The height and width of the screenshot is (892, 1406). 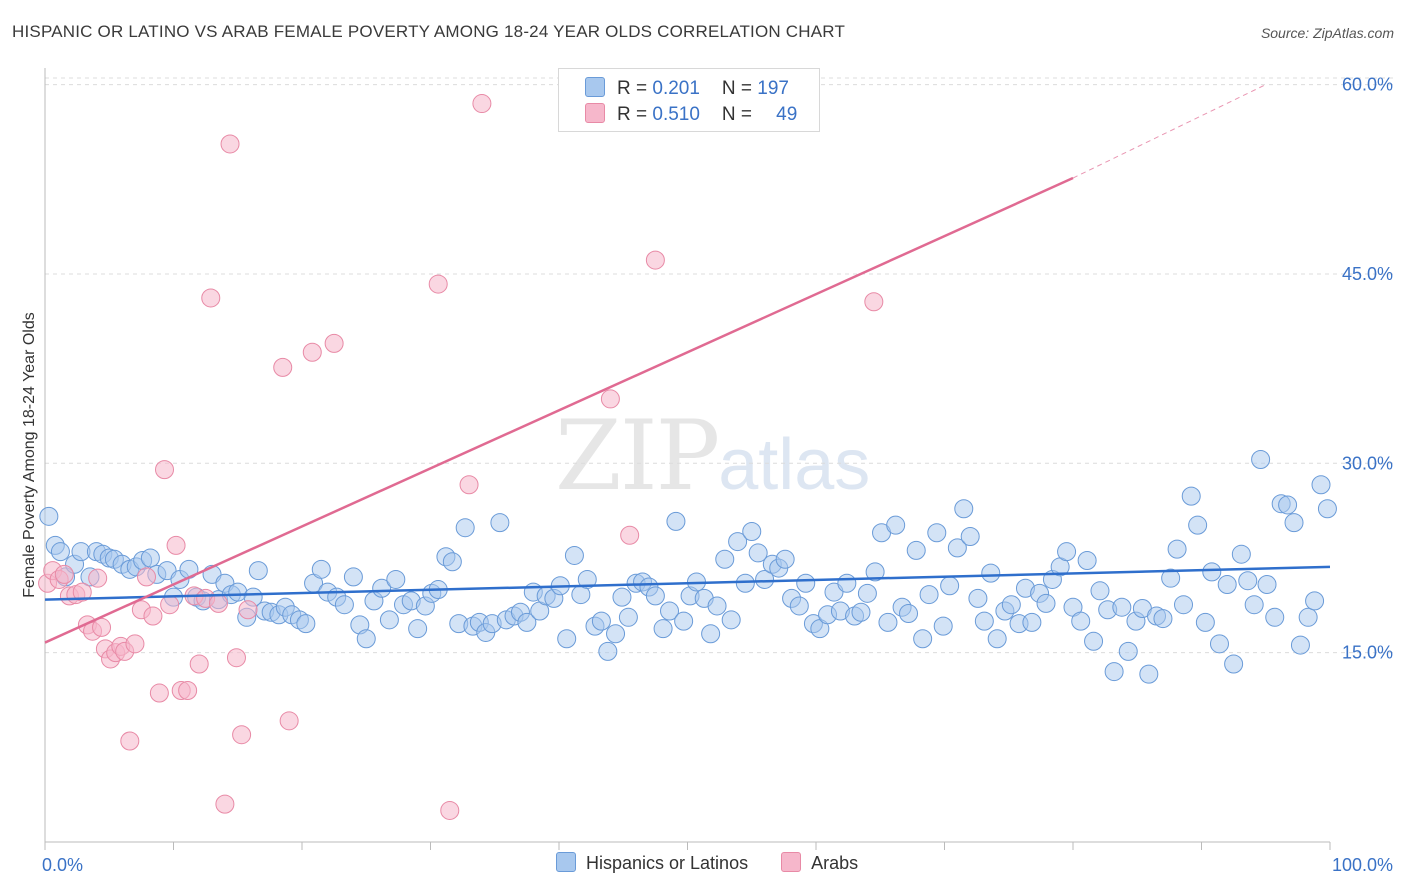 I want to click on legend-n-value-arabs: 49, so click(x=787, y=114).